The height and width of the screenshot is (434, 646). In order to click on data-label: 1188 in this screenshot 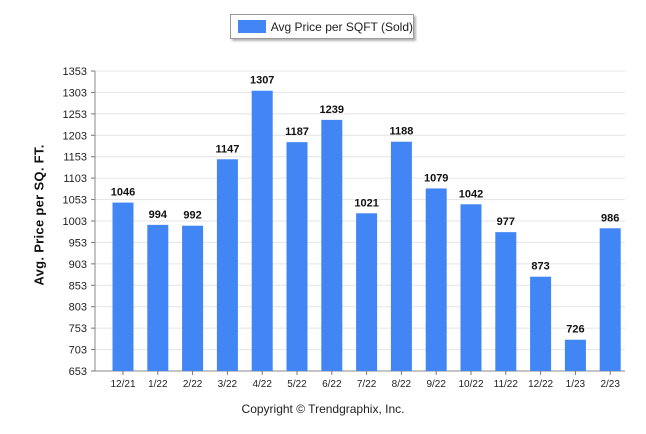, I will do `click(401, 132)`.